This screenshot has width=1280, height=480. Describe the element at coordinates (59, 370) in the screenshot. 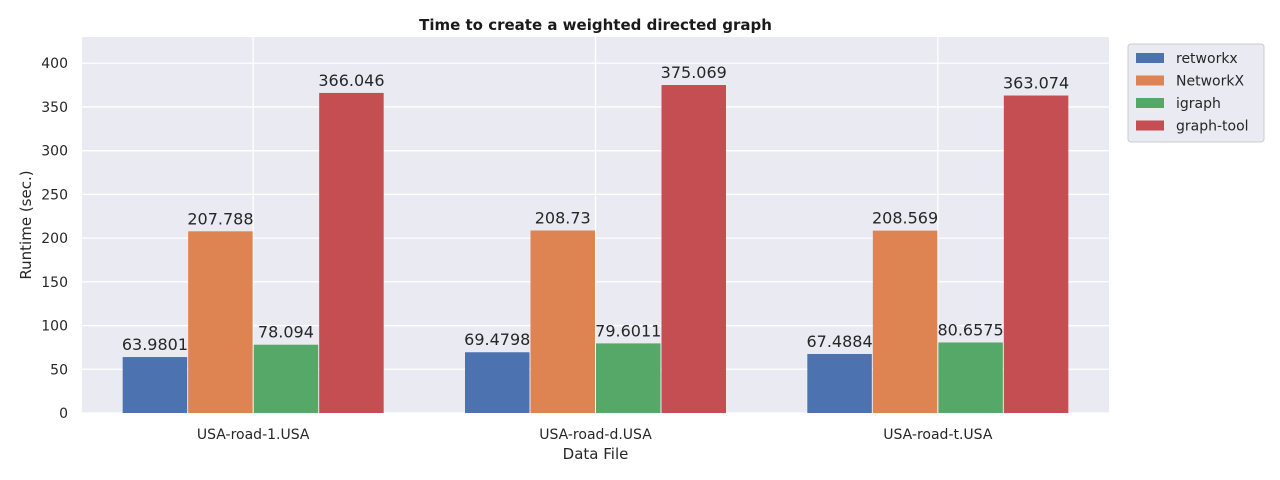

I see `y-tick-label: 50` at that location.